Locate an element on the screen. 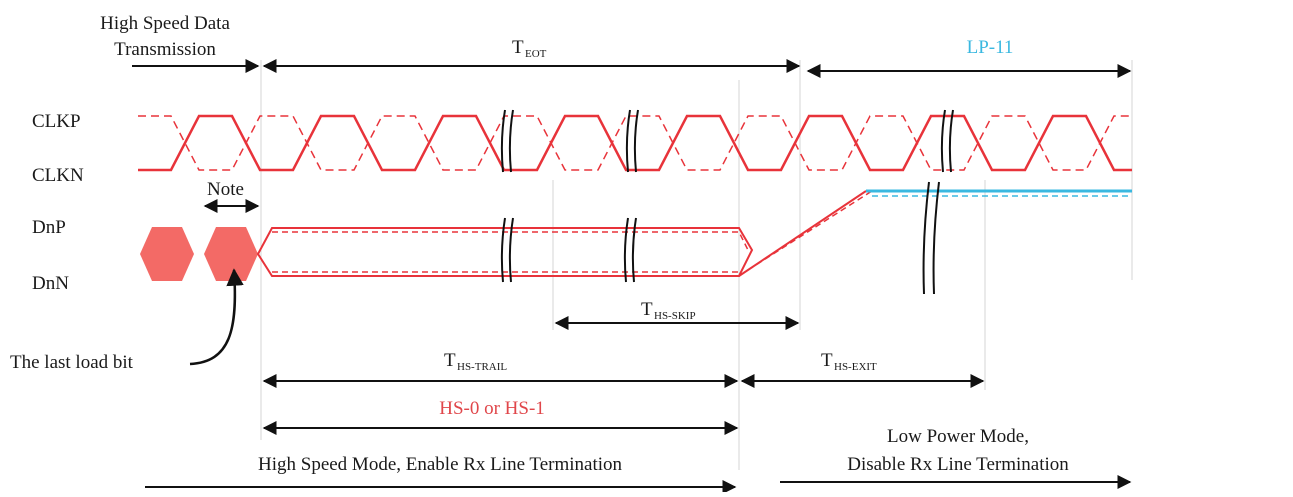  curved-arrow-icon is located at coordinates (216, 317).